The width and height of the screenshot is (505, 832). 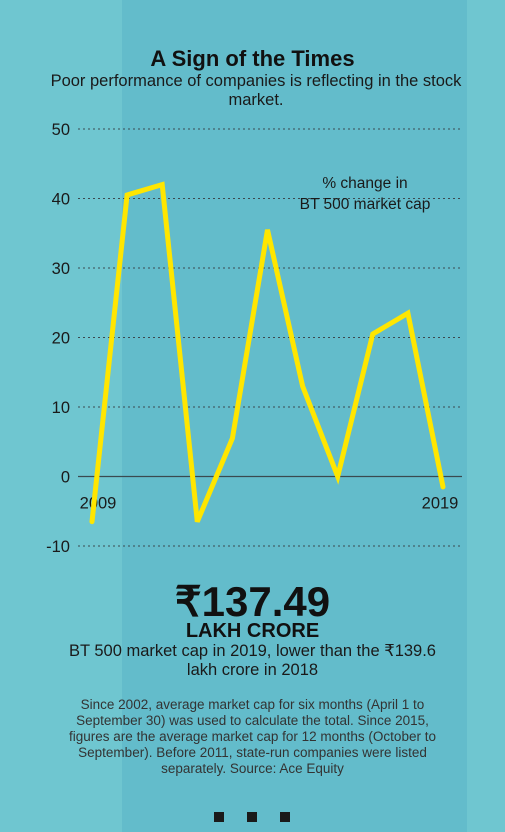 I want to click on chart-title: A Sign of the Times, so click(x=252, y=58).